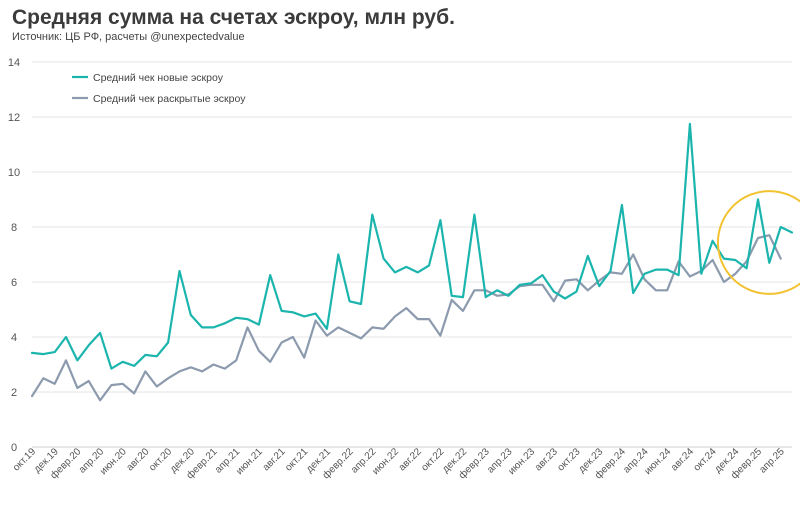 This screenshot has height=507, width=800. I want to click on highlight-ring, so click(758, 242).